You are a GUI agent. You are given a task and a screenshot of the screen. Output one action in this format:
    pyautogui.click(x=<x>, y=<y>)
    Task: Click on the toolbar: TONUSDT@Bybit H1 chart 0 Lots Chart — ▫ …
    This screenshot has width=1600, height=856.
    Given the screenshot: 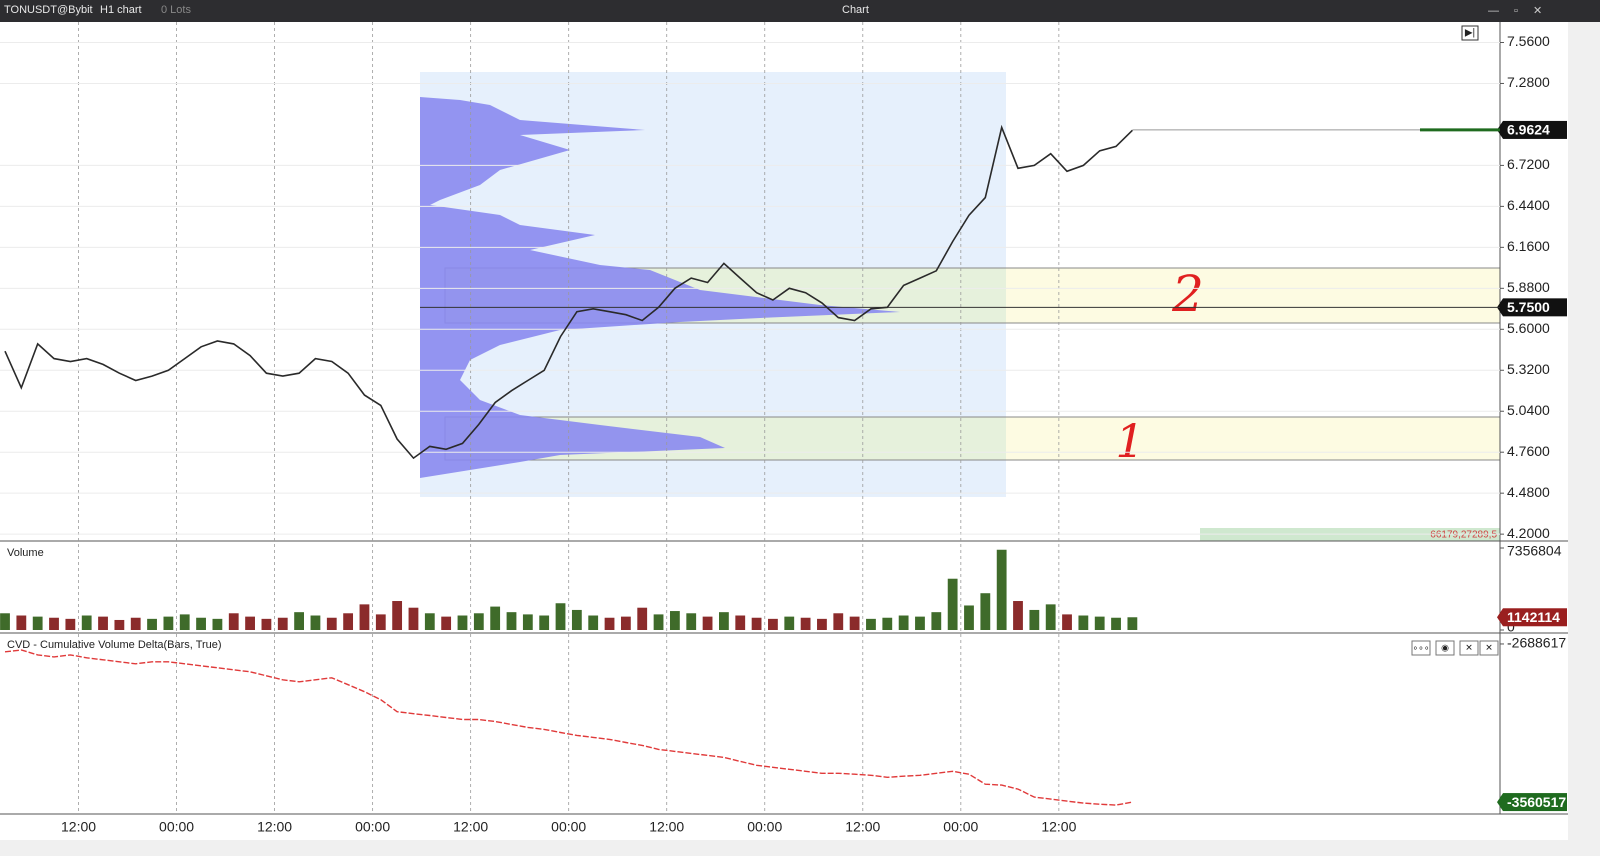 What is the action you would take?
    pyautogui.click(x=800, y=11)
    